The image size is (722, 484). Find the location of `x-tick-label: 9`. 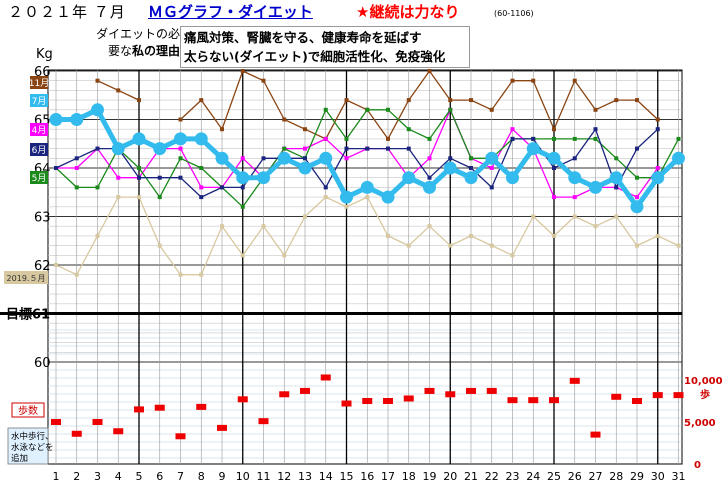

x-tick-label: 9 is located at coordinates (222, 476).